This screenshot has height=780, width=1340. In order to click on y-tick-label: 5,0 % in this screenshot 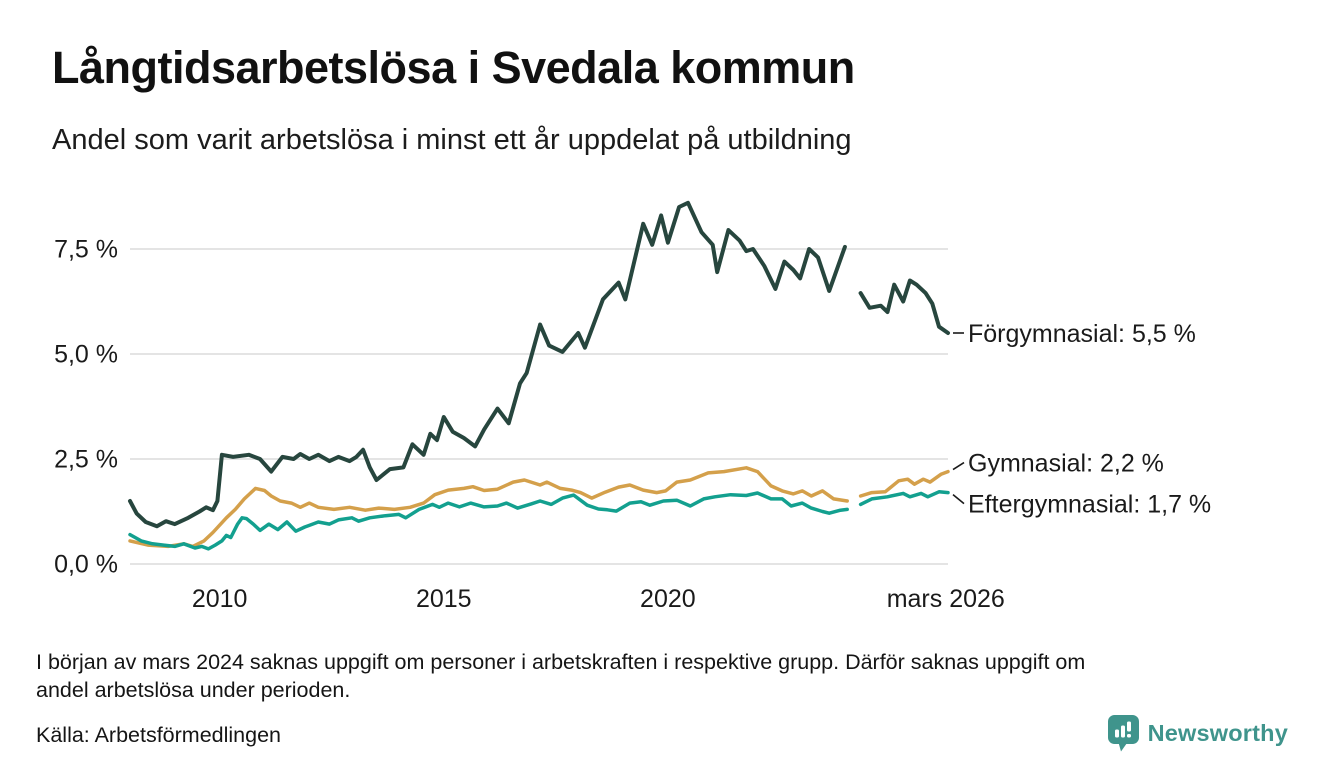, I will do `click(86, 355)`.